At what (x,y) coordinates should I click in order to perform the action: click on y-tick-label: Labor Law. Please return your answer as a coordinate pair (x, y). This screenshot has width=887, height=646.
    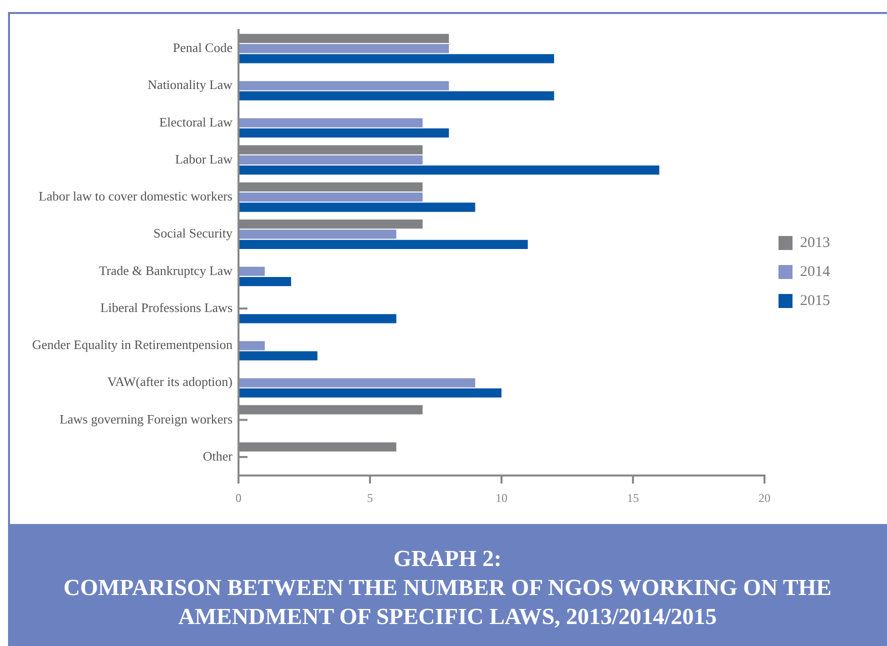
    Looking at the image, I should click on (204, 158).